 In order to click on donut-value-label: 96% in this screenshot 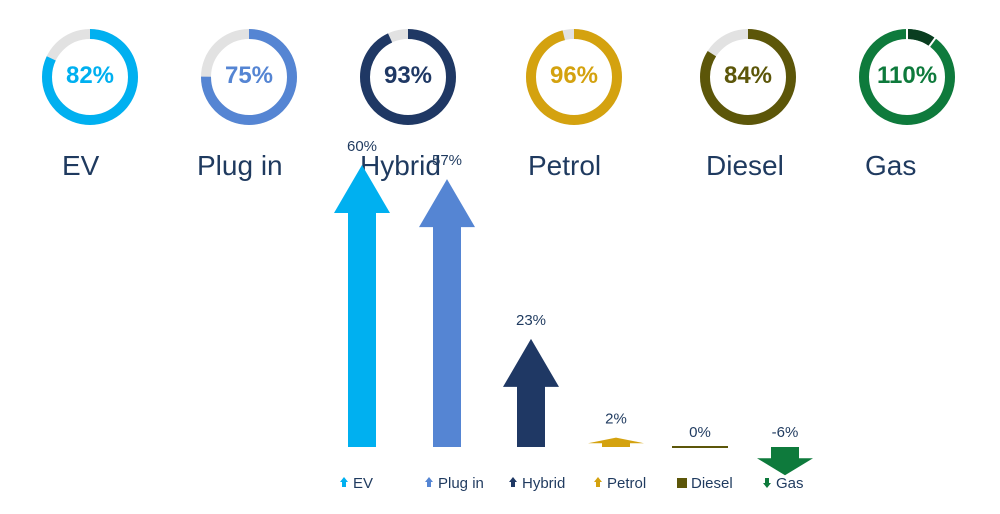, I will do `click(574, 75)`.